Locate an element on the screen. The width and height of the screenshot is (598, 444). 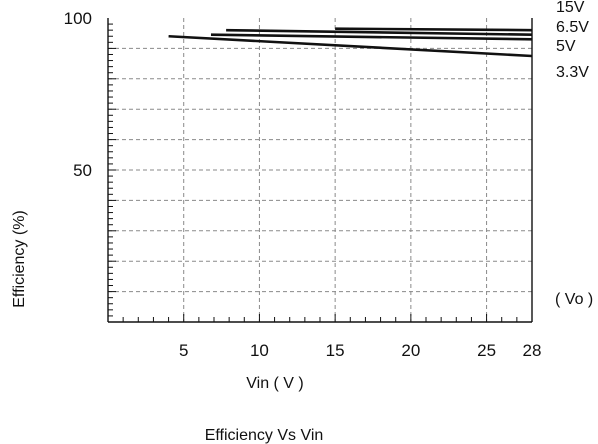
chart-caption: Efficiency Vs Vin is located at coordinates (264, 435).